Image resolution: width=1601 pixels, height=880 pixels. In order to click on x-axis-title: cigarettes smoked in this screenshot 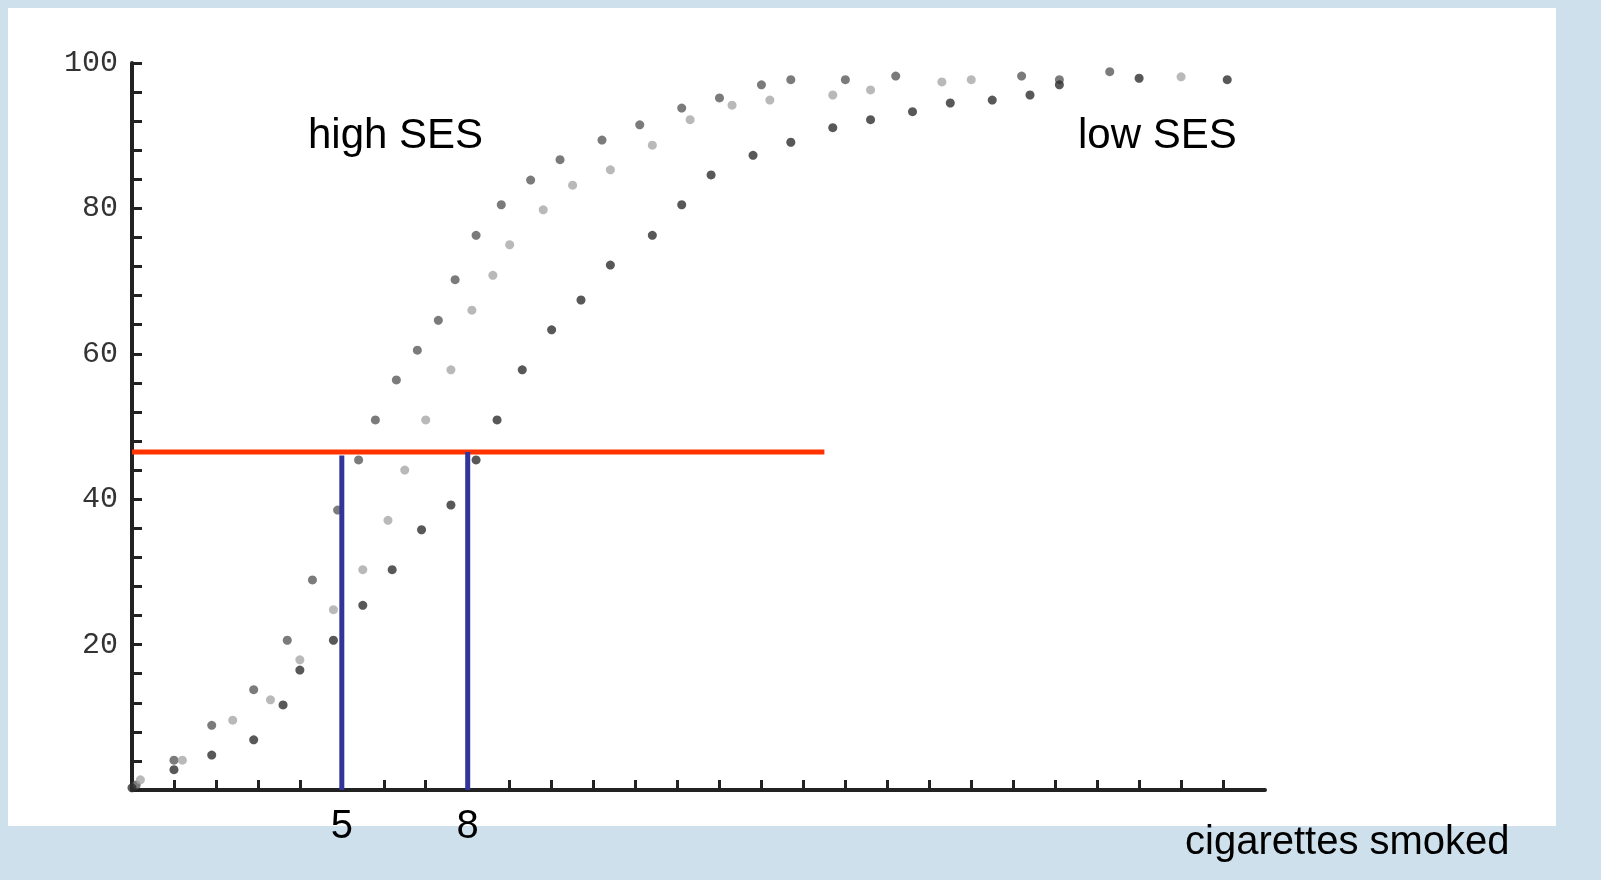, I will do `click(1347, 840)`.